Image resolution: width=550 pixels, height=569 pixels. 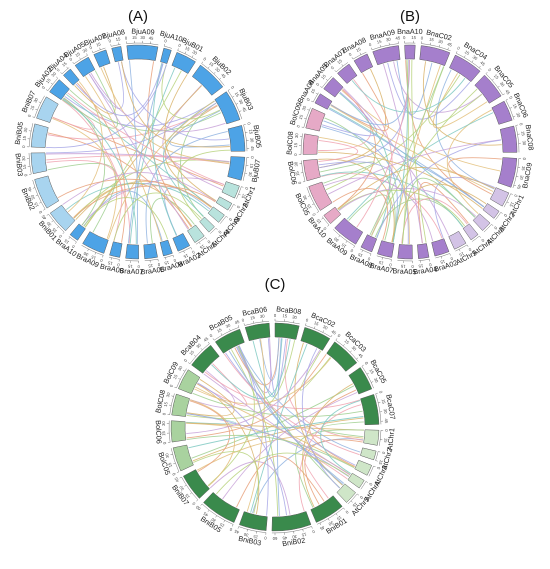 I want to click on chromosome-label: BjuB07, so click(x=256, y=171).